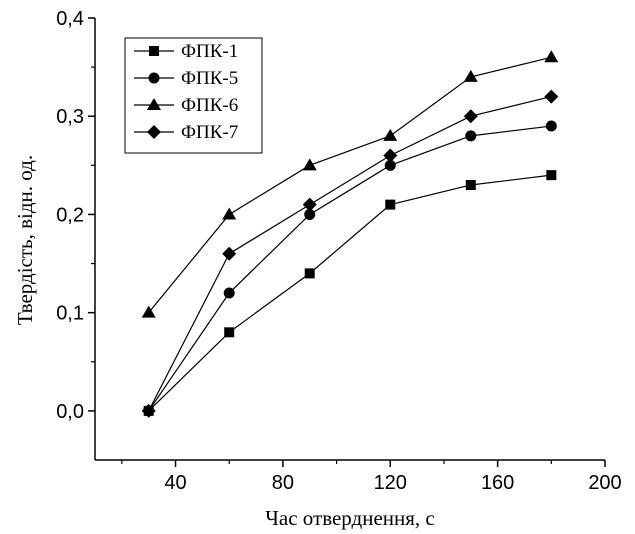 The width and height of the screenshot is (635, 534). Describe the element at coordinates (283, 483) in the screenshot. I see `x-tick-label: 80` at that location.